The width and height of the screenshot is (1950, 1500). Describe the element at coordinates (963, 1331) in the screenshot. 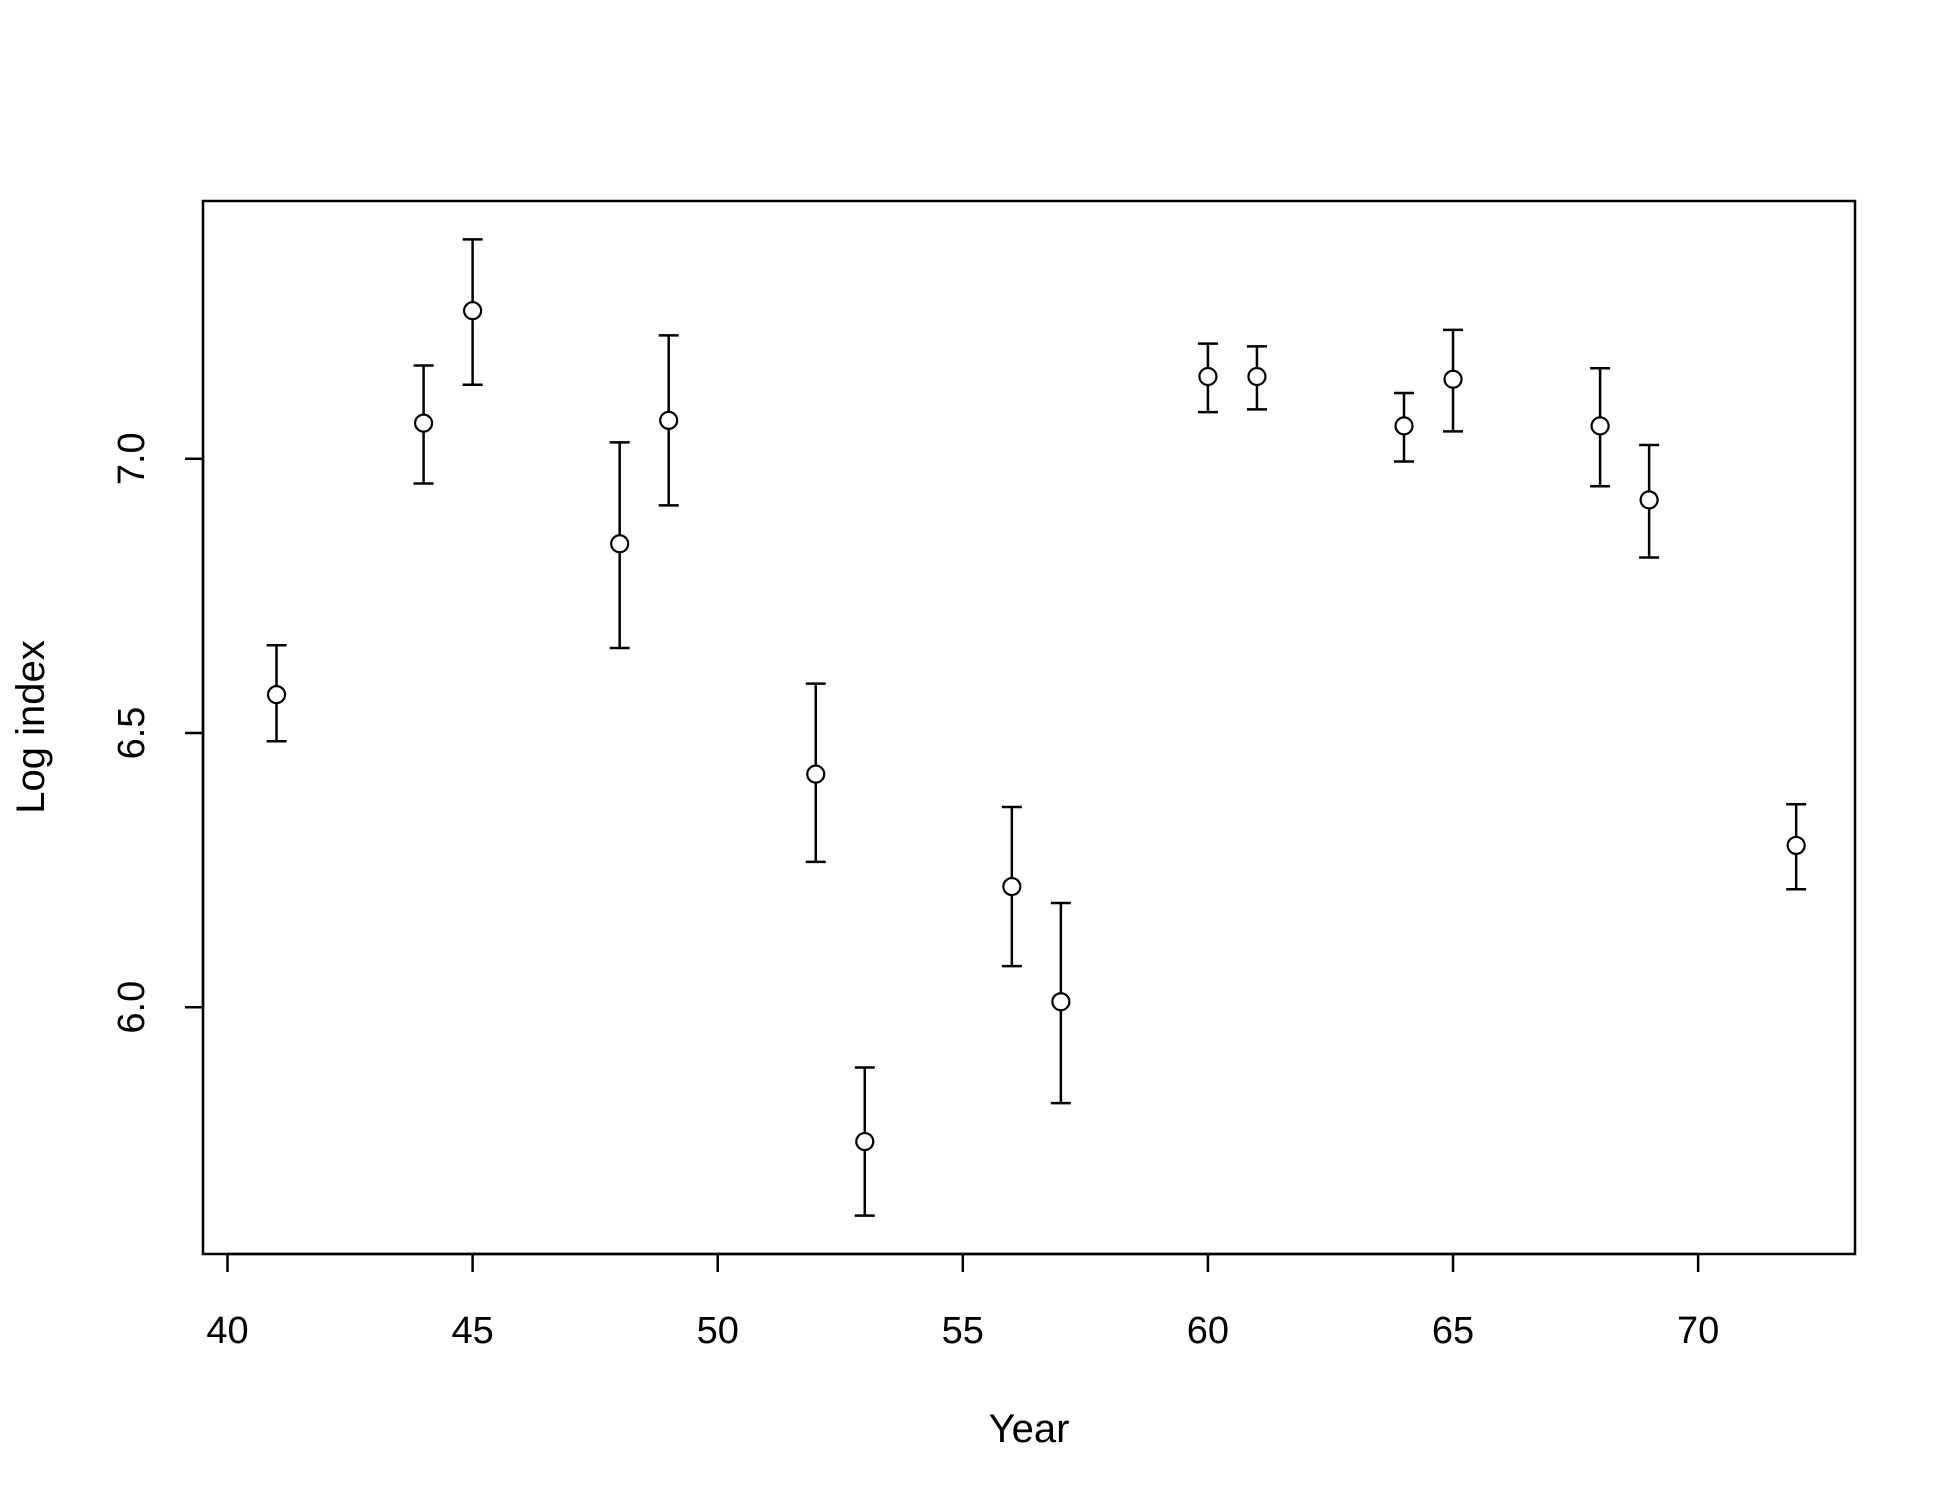

I see `x-tick-label: 55` at that location.